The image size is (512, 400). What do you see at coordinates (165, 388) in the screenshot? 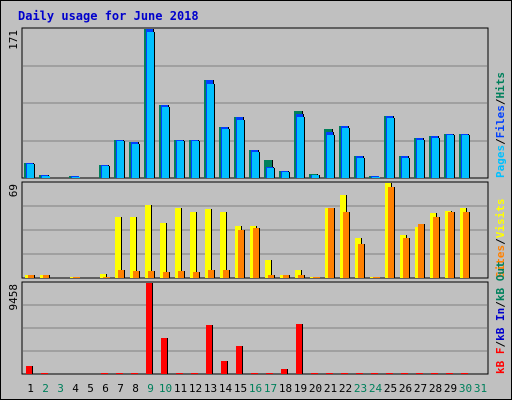
I see `day-label-10: 10` at bounding box center [165, 388].